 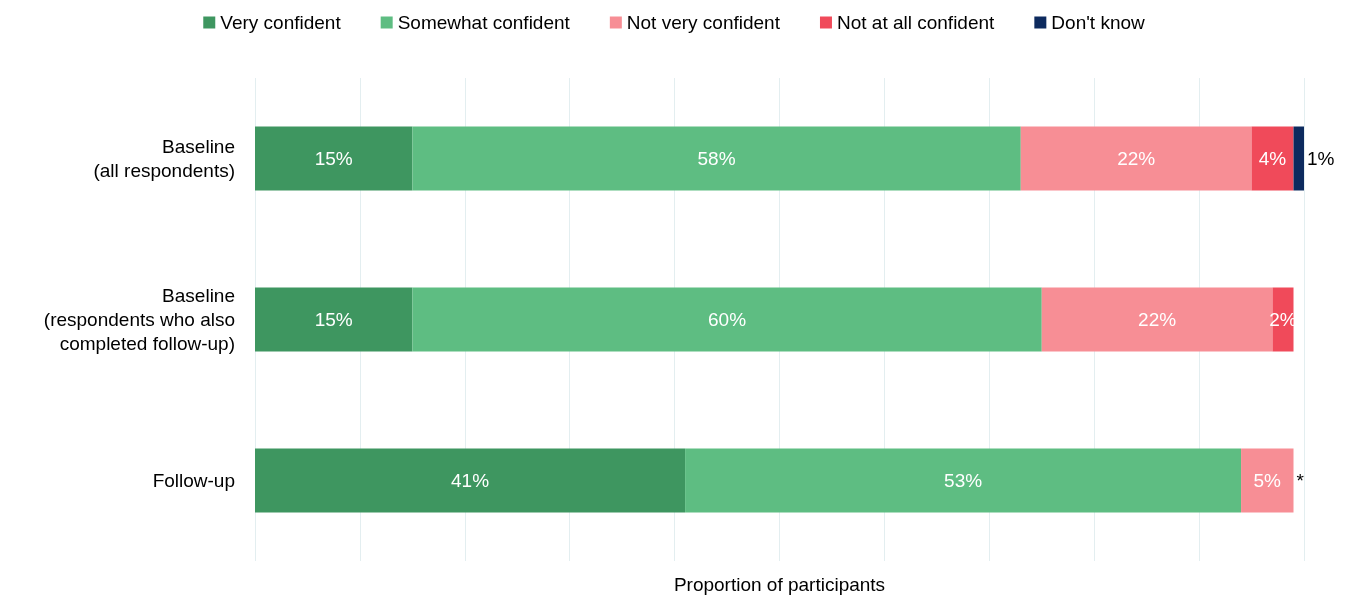 I want to click on legend-label: Not very confident, so click(x=703, y=22).